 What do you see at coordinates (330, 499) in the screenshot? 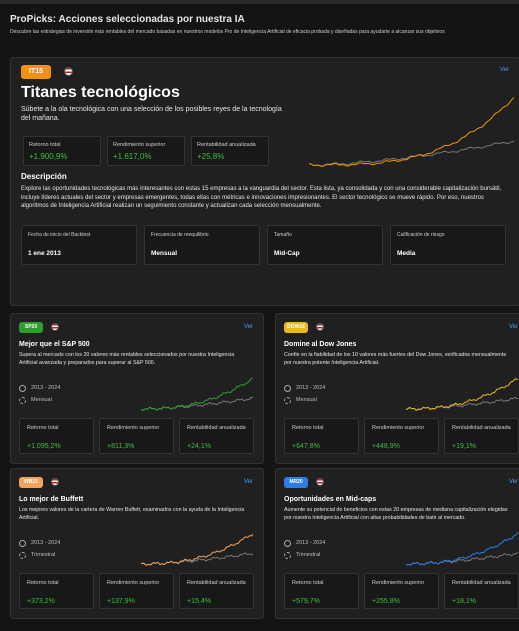
I see `card-title: Oportunidades en Mid-caps` at bounding box center [330, 499].